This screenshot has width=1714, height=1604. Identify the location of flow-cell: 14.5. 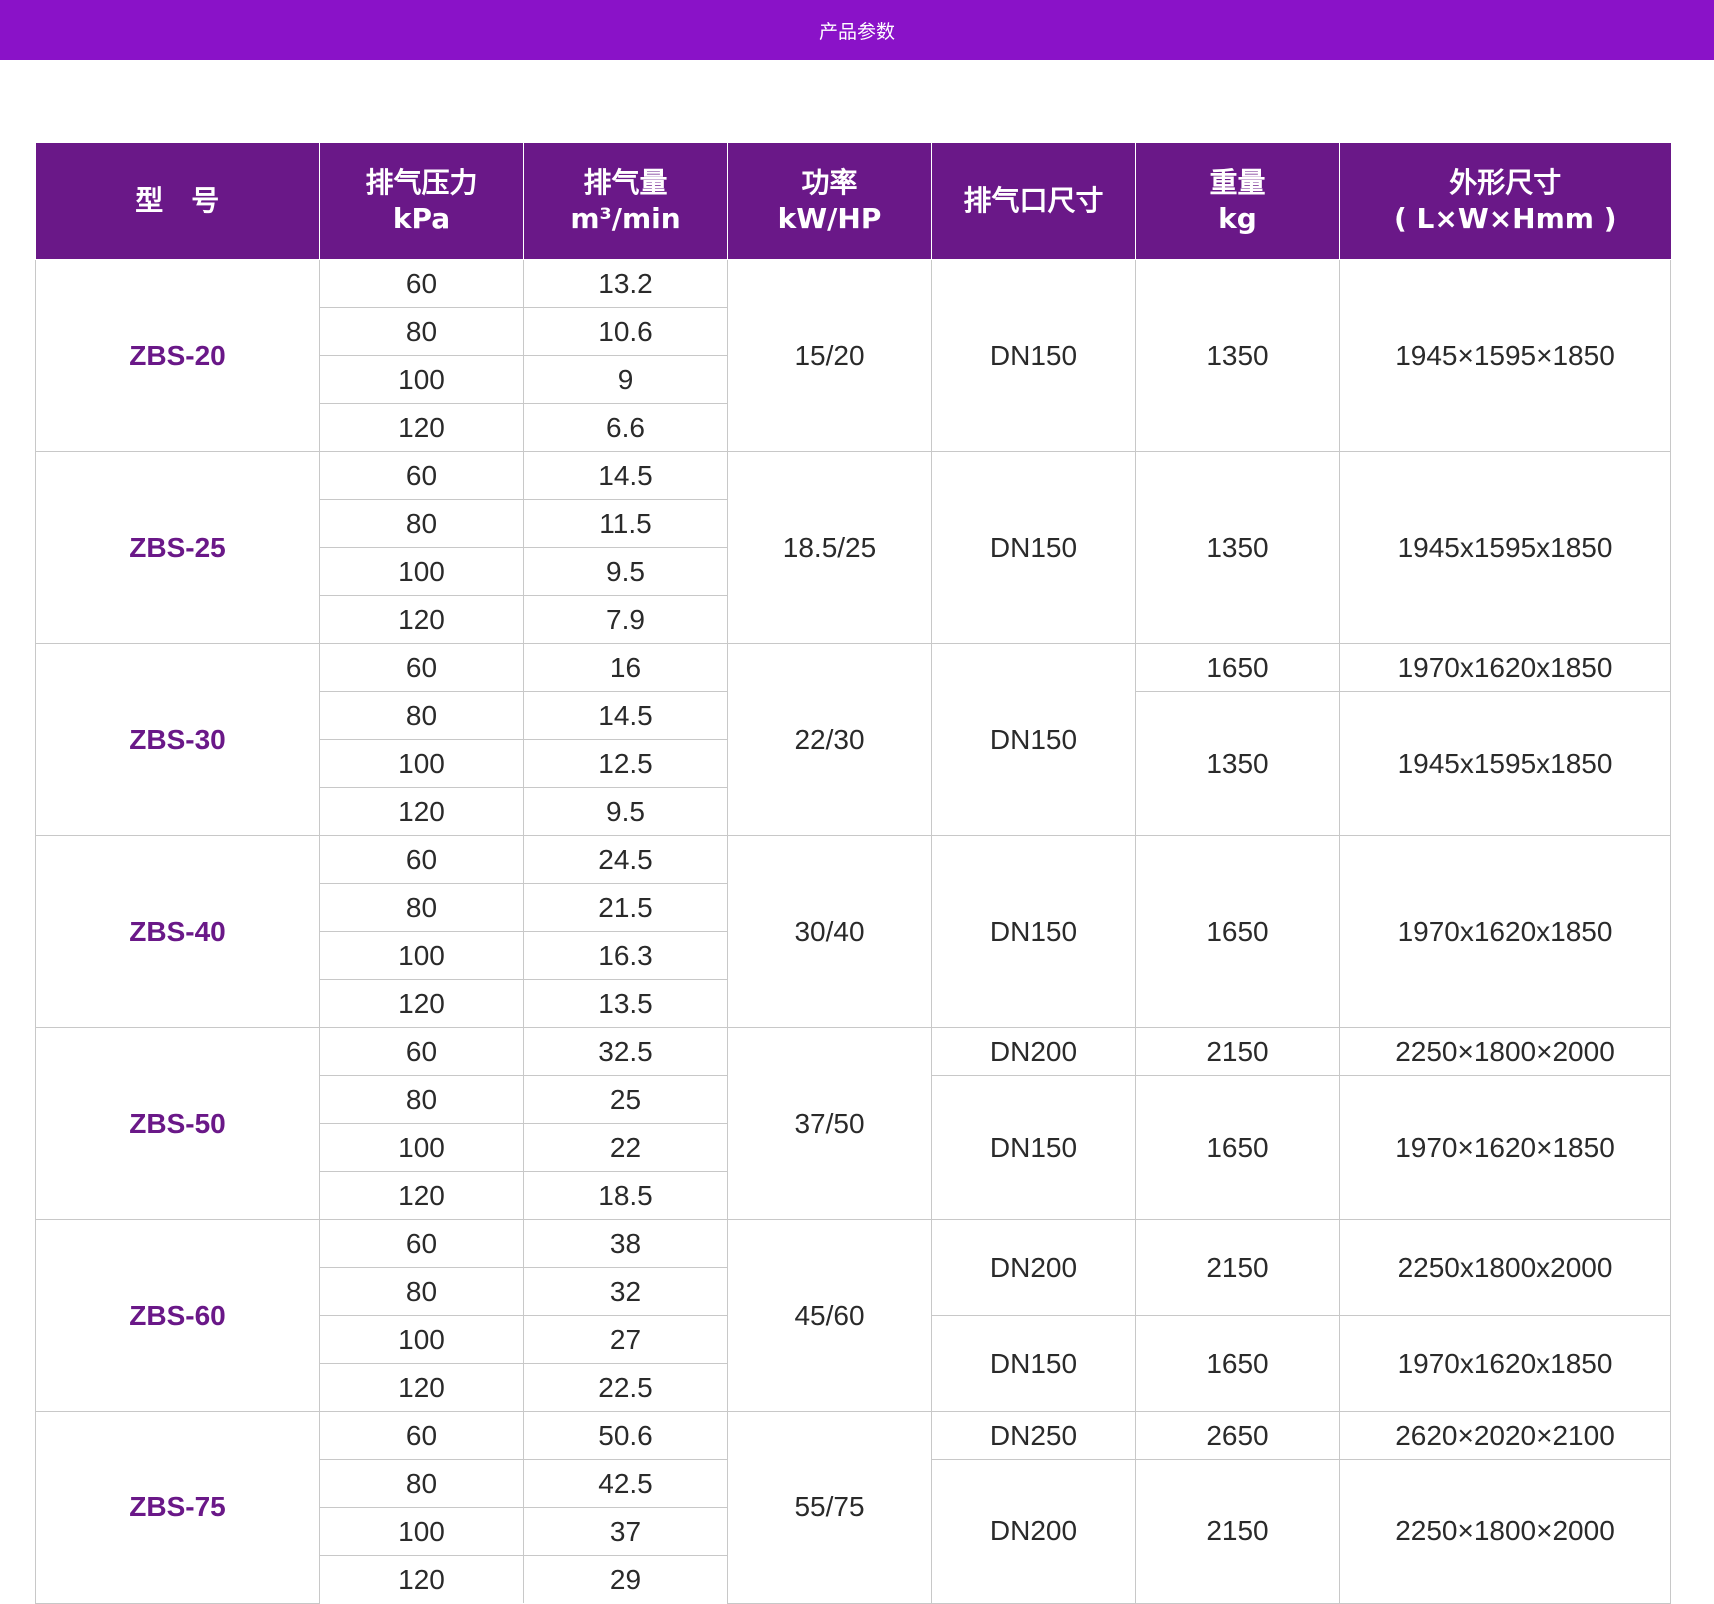
(625, 715).